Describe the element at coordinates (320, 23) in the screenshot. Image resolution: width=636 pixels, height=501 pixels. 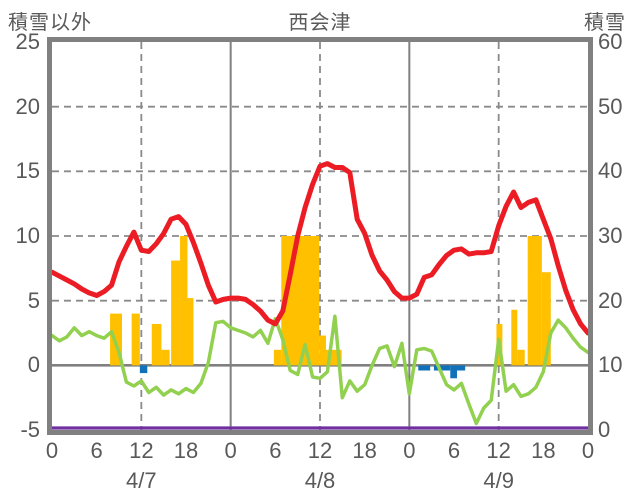
I see `chart-title: 西会津` at that location.